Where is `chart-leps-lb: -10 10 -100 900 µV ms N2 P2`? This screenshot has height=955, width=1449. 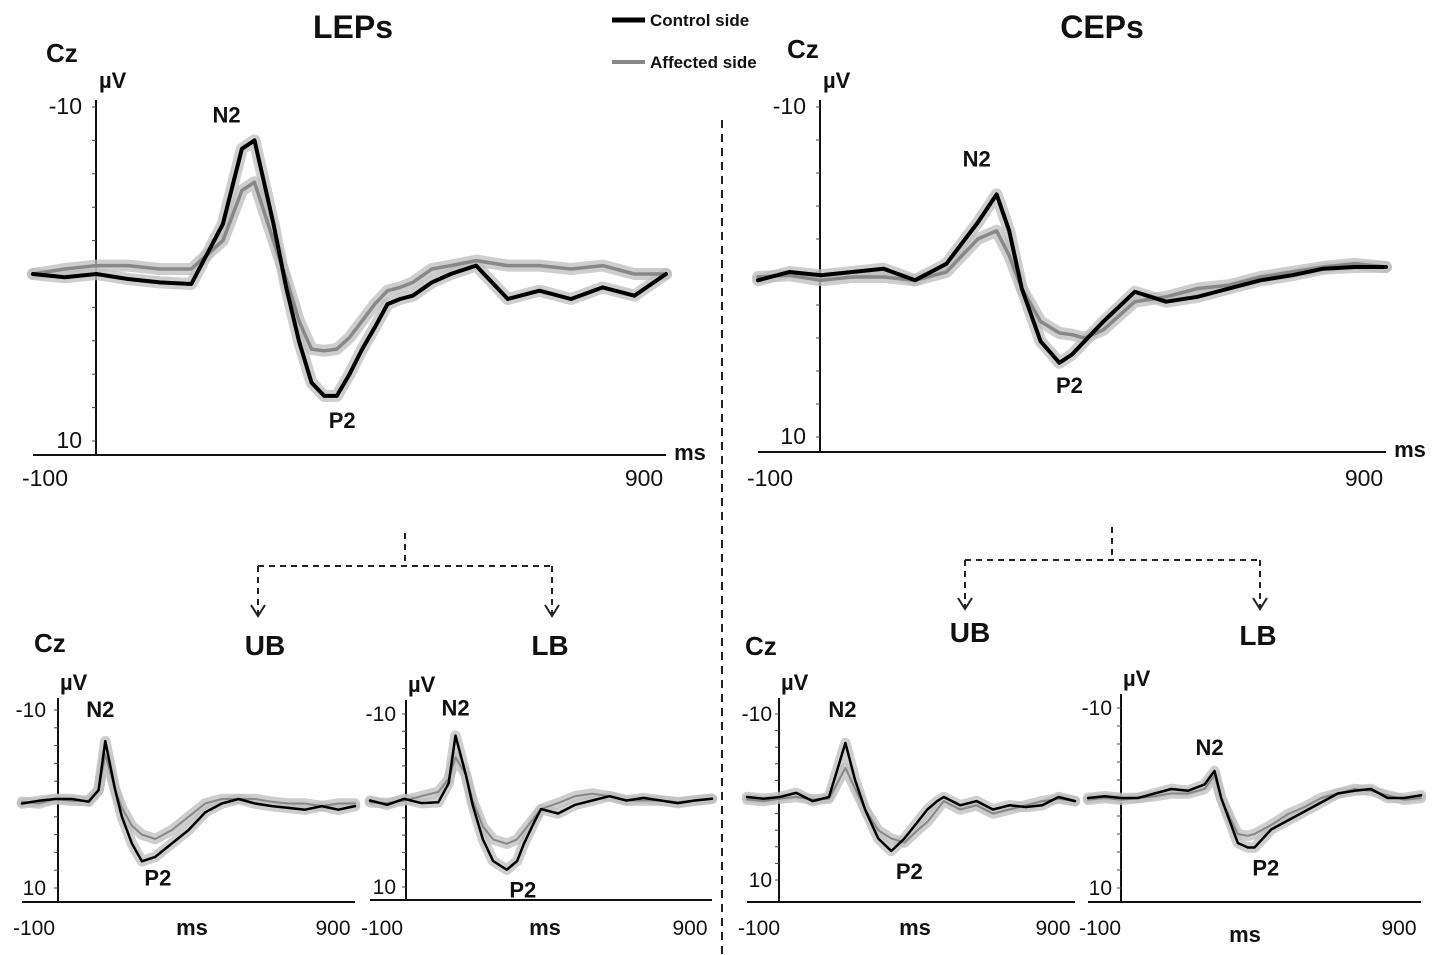
chart-leps-lb: -10 10 -100 900 µV ms N2 P2 is located at coordinates (539, 806).